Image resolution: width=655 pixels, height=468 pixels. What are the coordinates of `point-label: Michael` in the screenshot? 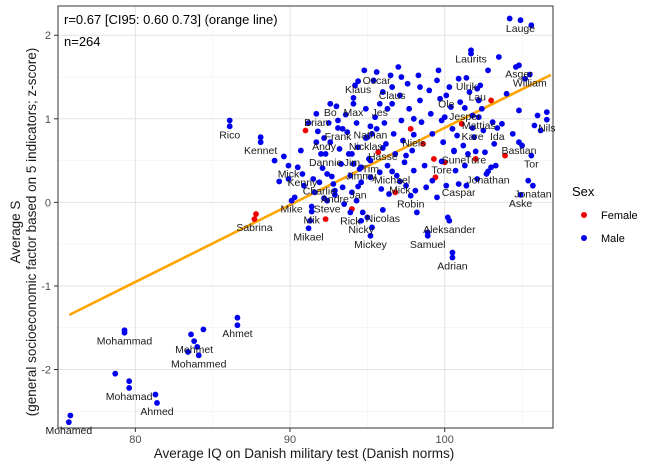 It's located at (392, 180).